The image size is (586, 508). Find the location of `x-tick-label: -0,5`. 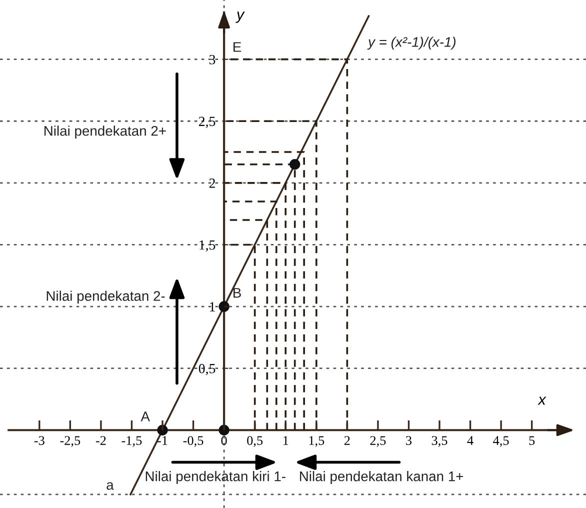

x-tick-label: -0,5 is located at coordinates (193, 441).